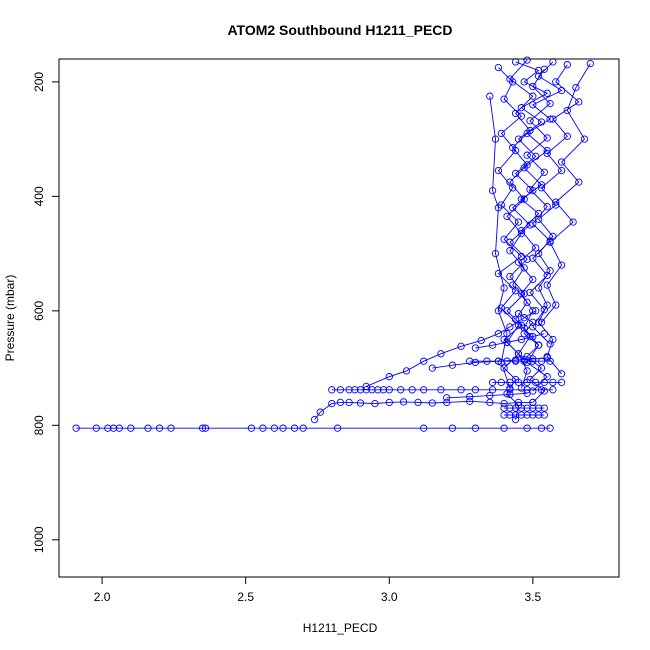 The width and height of the screenshot is (650, 650). What do you see at coordinates (533, 597) in the screenshot?
I see `x-tick-label: 3.5` at bounding box center [533, 597].